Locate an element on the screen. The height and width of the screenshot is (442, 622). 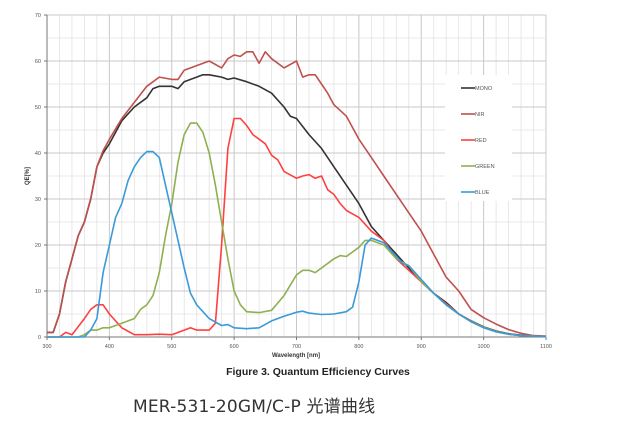
x-axis-label: Wavelength [nm] is located at coordinates (296, 356).